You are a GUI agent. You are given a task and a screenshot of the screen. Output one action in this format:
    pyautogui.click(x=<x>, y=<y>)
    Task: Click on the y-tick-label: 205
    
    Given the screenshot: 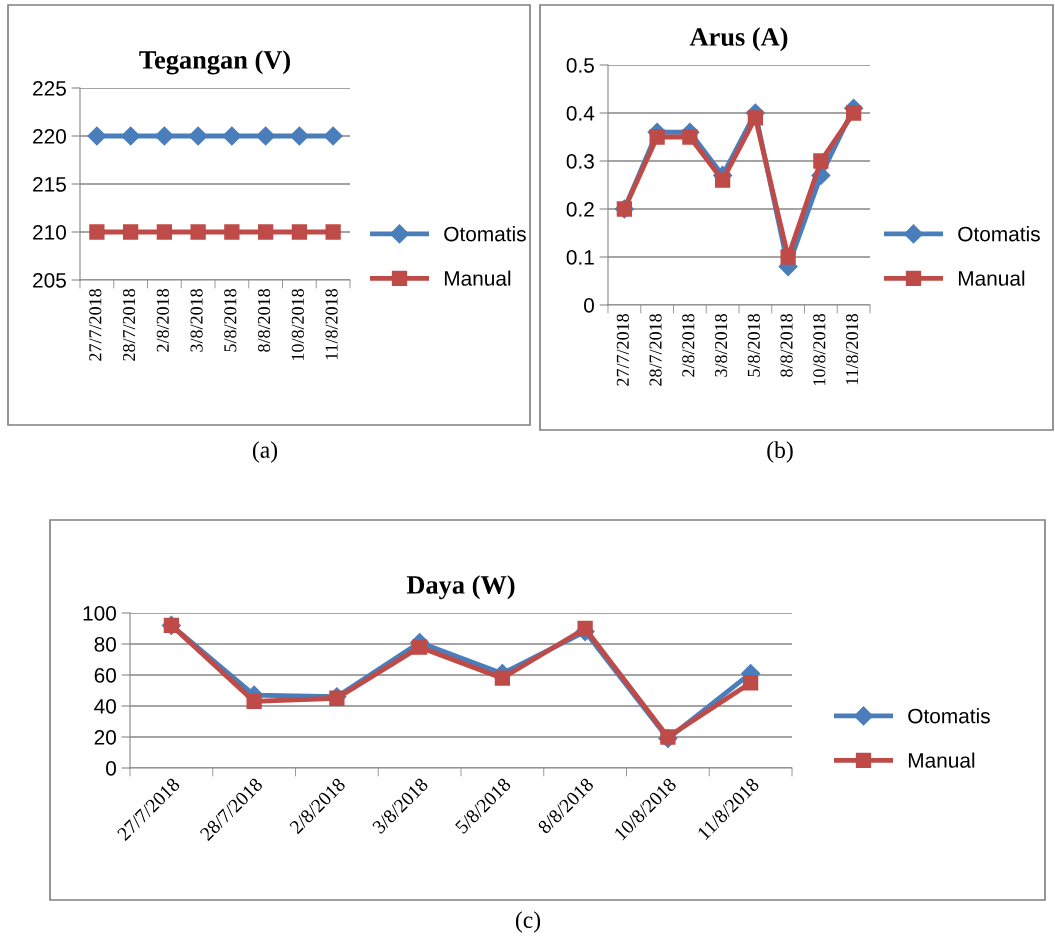 What is the action you would take?
    pyautogui.click(x=49, y=280)
    